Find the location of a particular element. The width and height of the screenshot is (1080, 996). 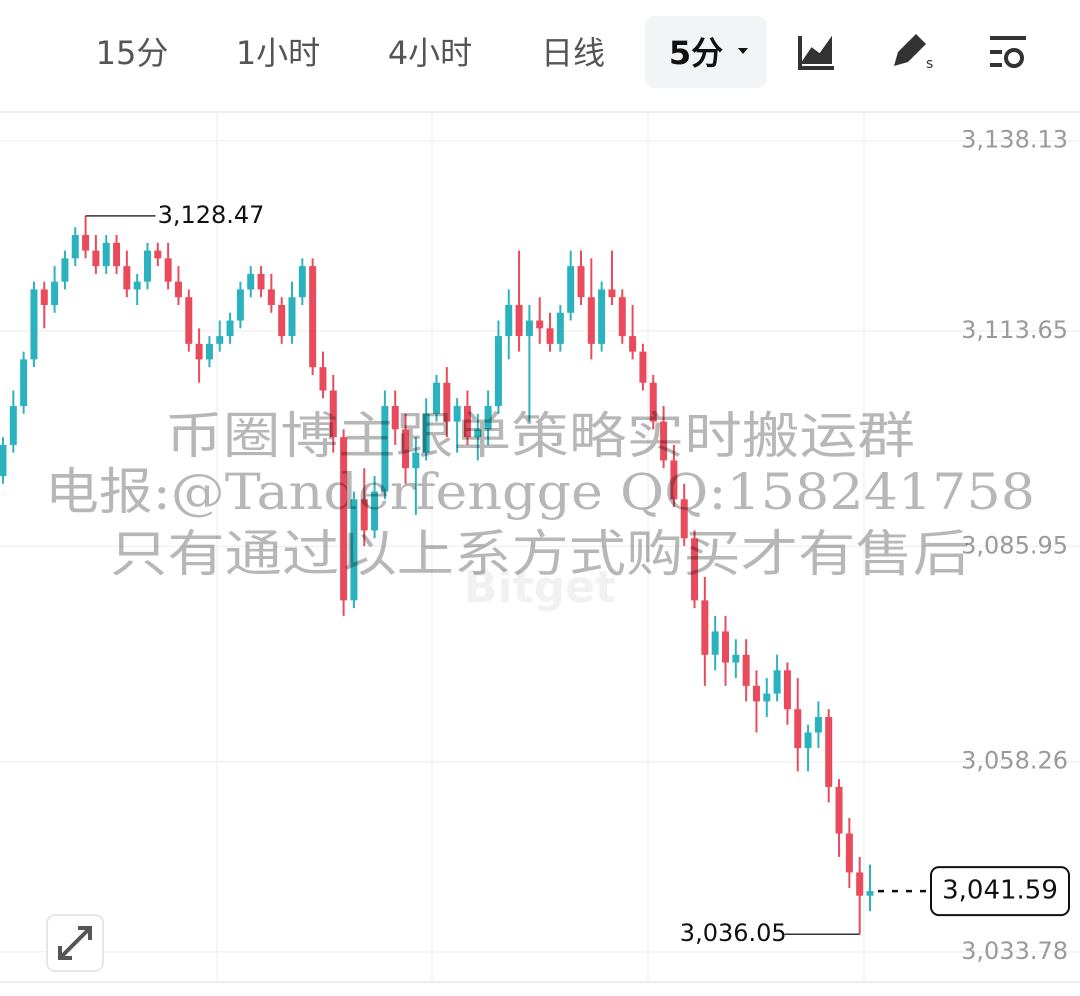

logo-watermark: Bitget is located at coordinates (540, 587).